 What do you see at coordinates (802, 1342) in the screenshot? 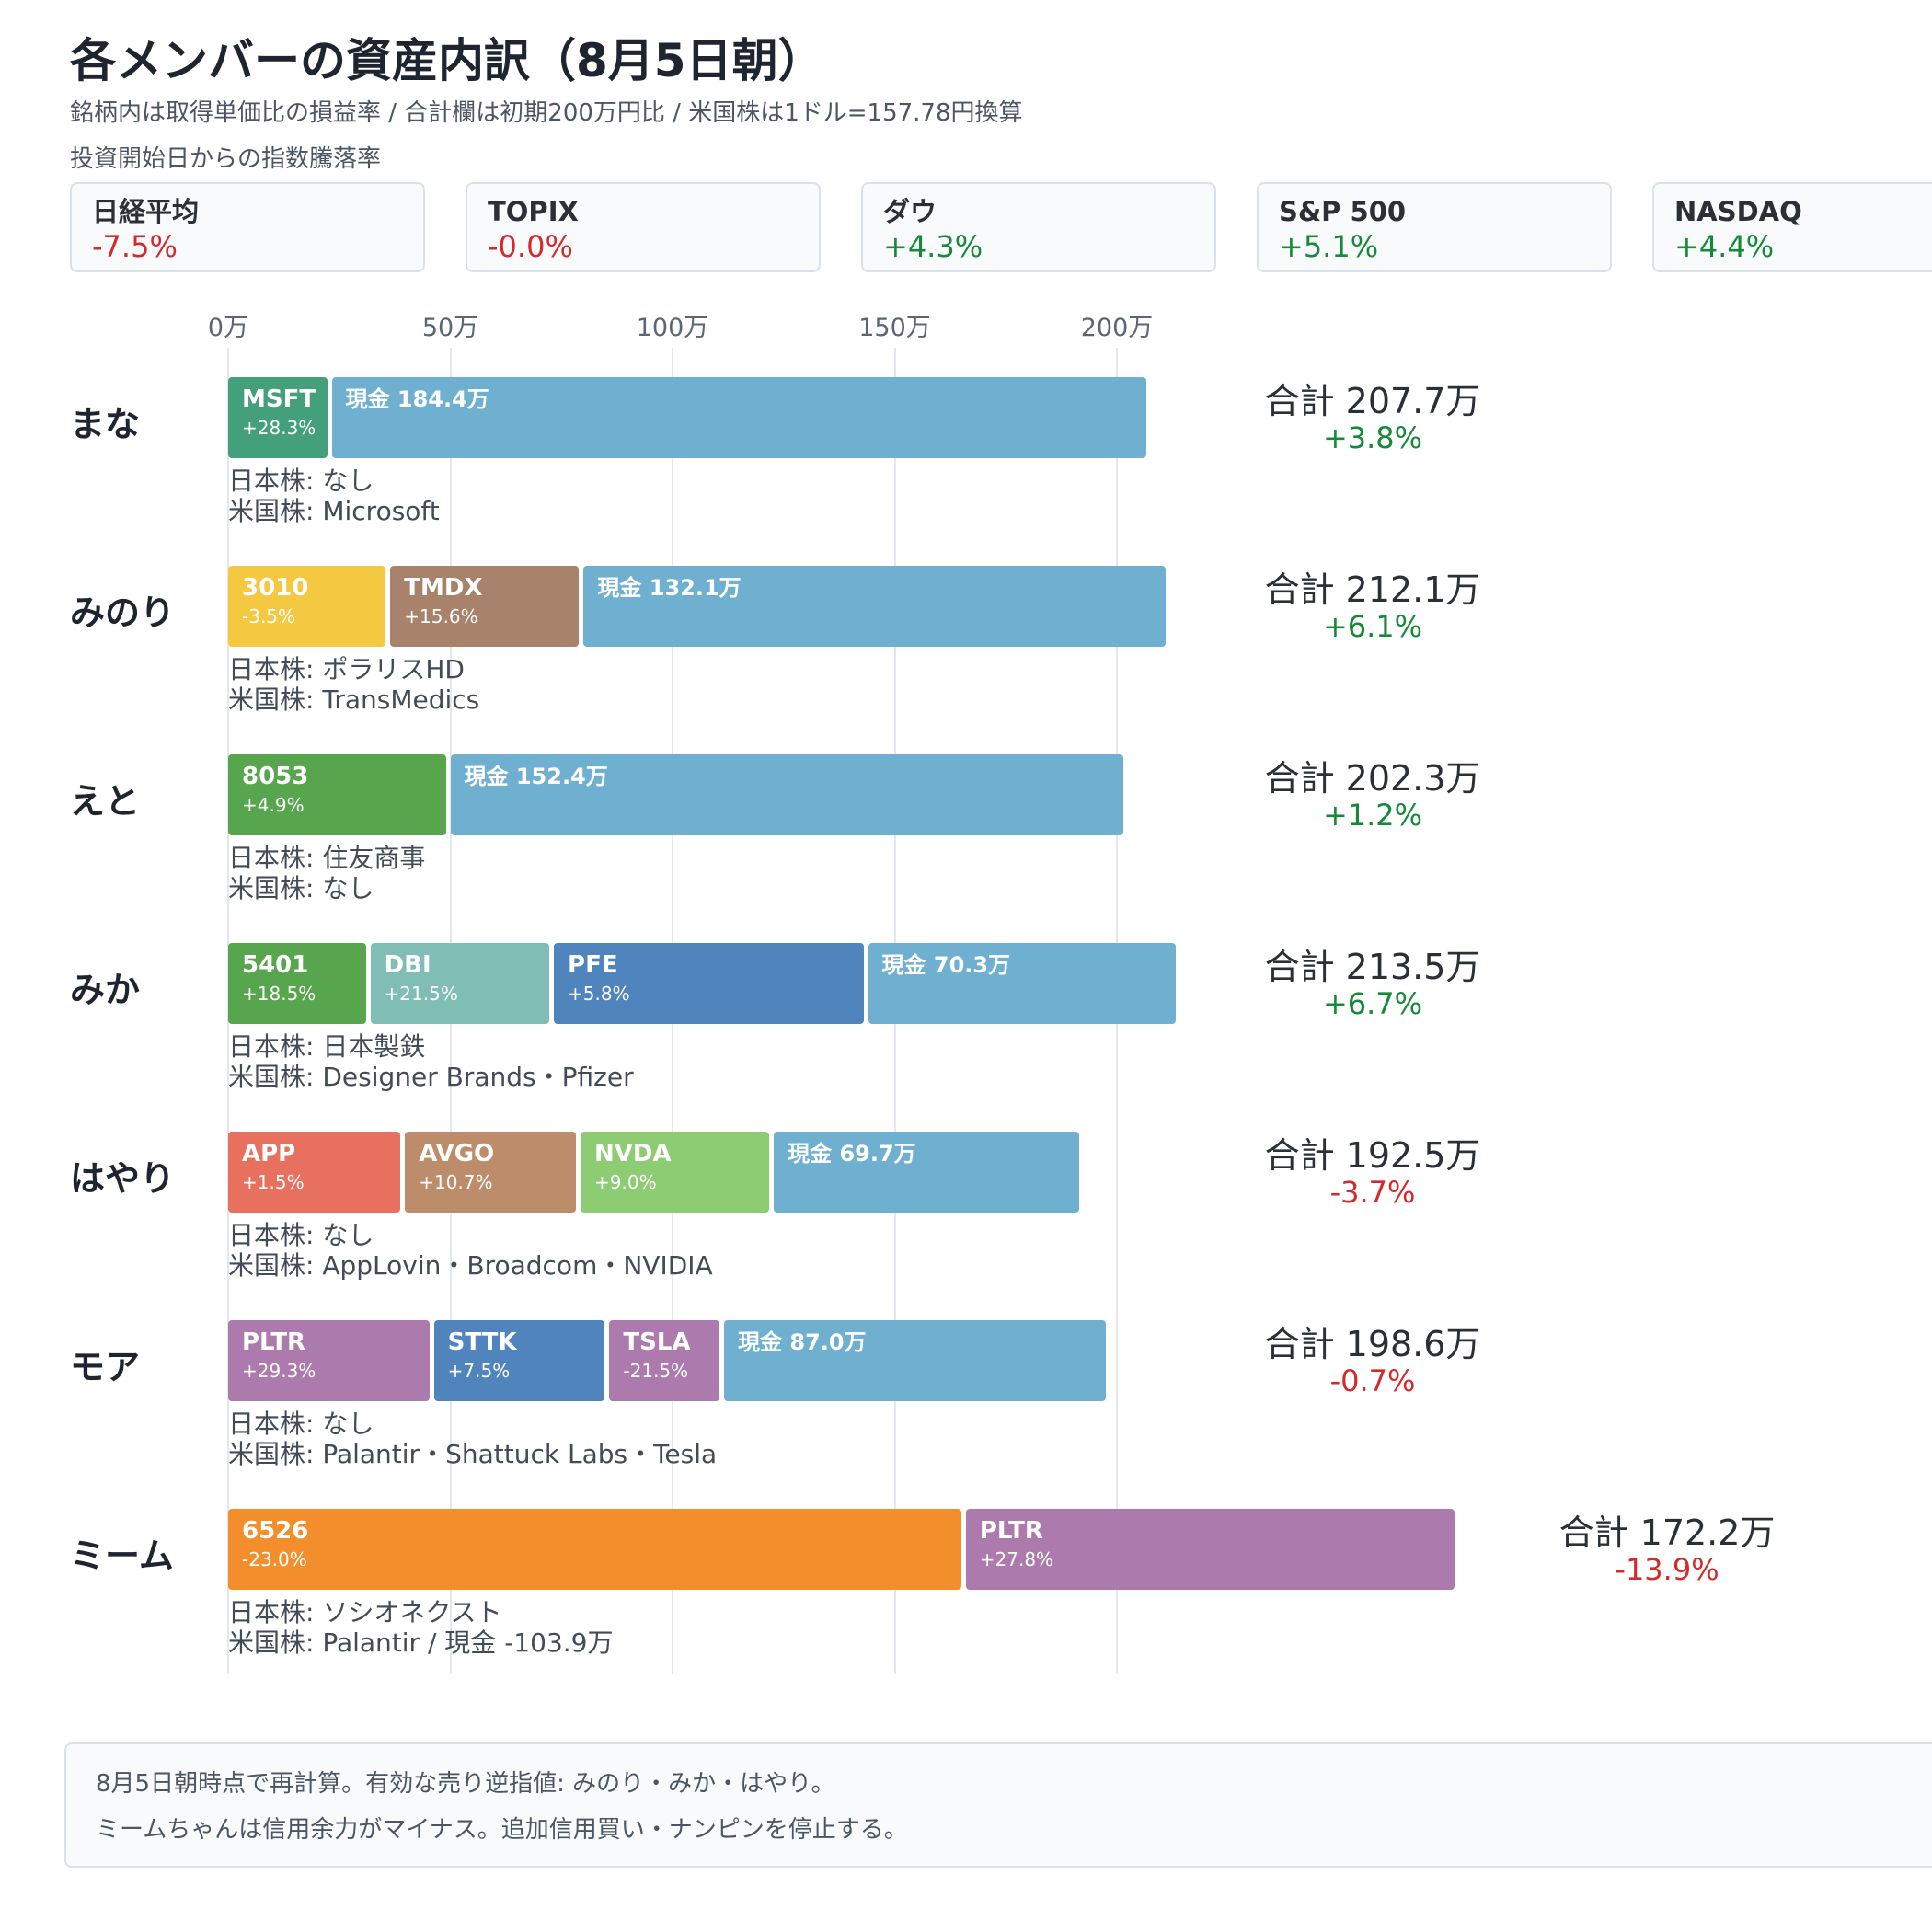
I see `segment-label: 現金 87.0万` at bounding box center [802, 1342].